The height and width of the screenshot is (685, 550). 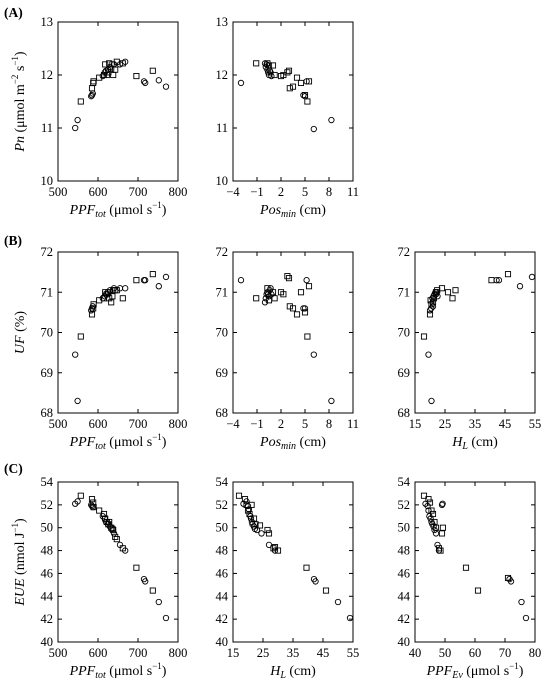 What do you see at coordinates (47, 252) in the screenshot?
I see `y-tick-label: 72` at bounding box center [47, 252].